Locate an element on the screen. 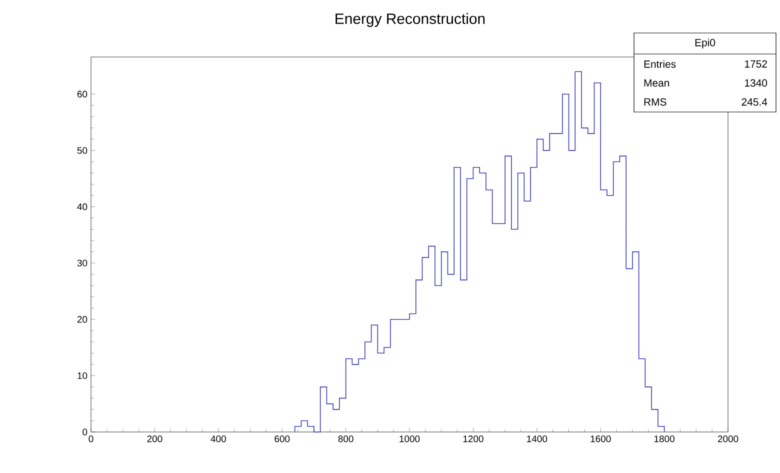  x-tick-label: 1400 is located at coordinates (537, 439).